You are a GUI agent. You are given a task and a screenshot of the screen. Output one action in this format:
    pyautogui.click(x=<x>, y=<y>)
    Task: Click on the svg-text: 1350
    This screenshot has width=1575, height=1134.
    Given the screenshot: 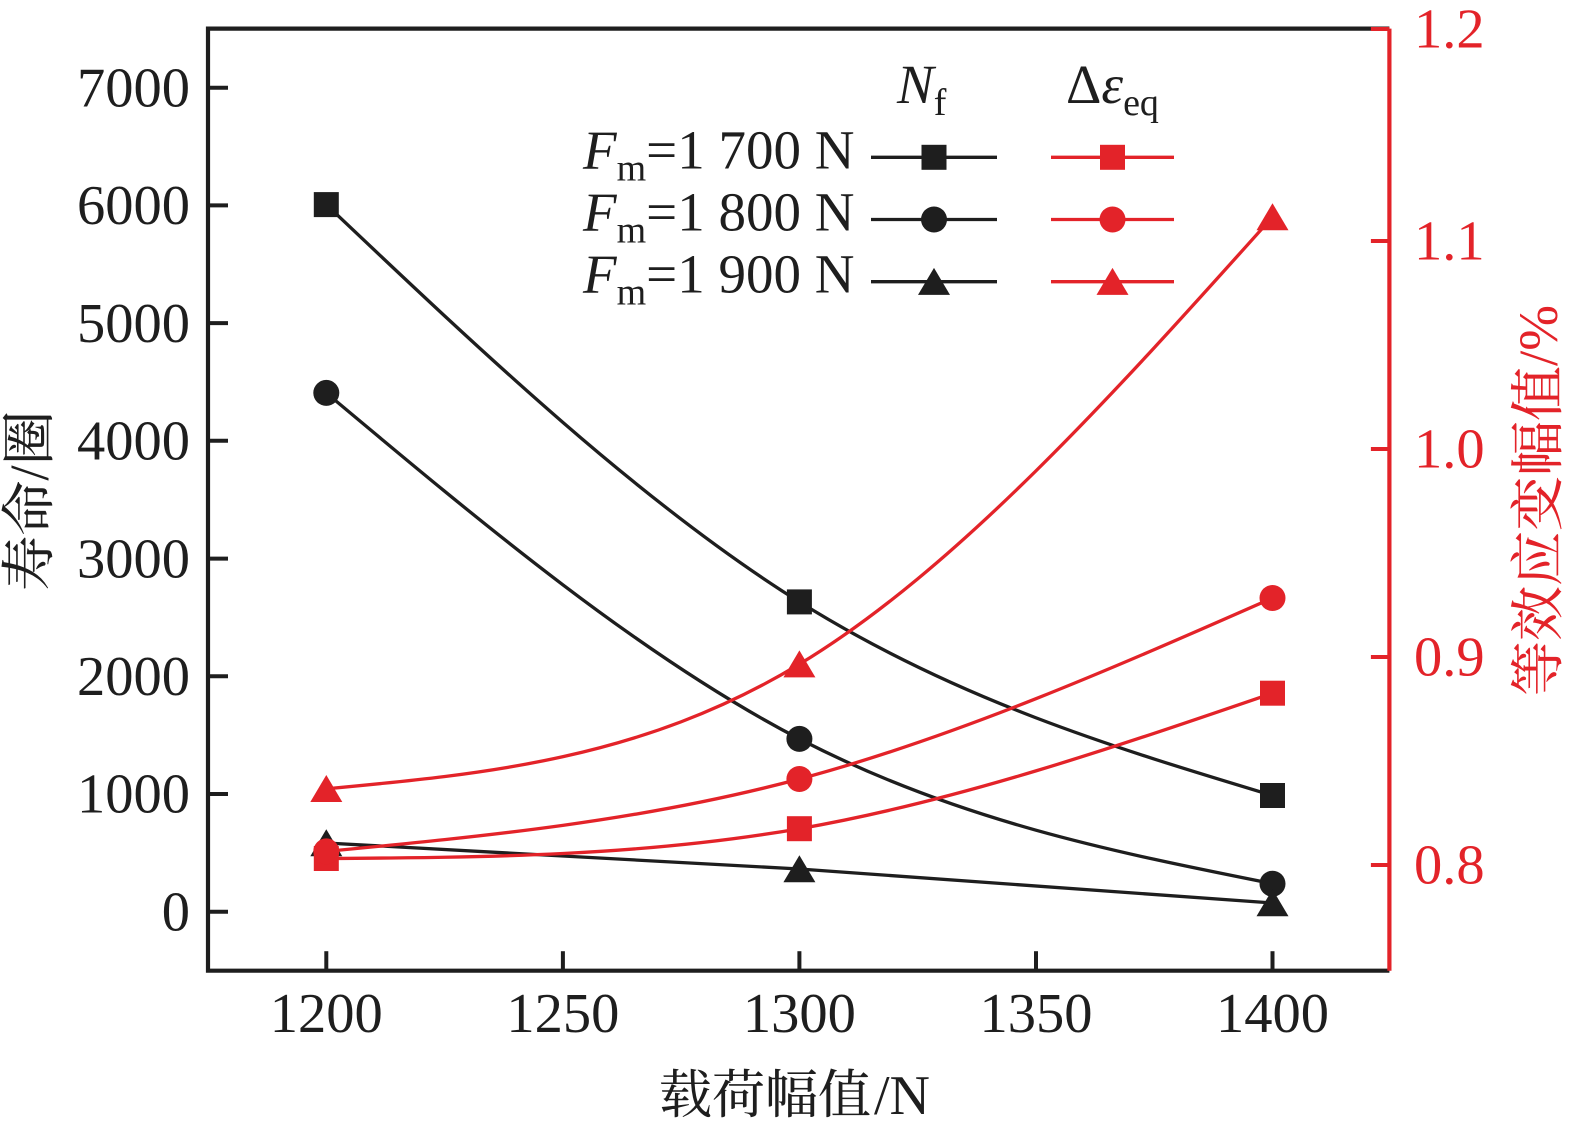 What is the action you would take?
    pyautogui.click(x=1036, y=1014)
    